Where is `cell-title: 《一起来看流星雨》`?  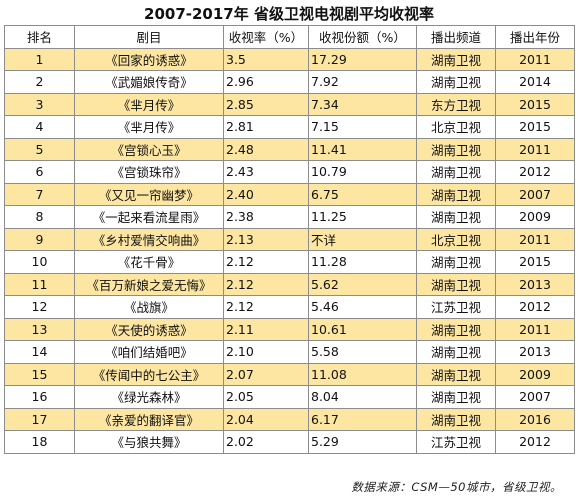 cell-title: 《一起来看流星雨》 is located at coordinates (149, 217).